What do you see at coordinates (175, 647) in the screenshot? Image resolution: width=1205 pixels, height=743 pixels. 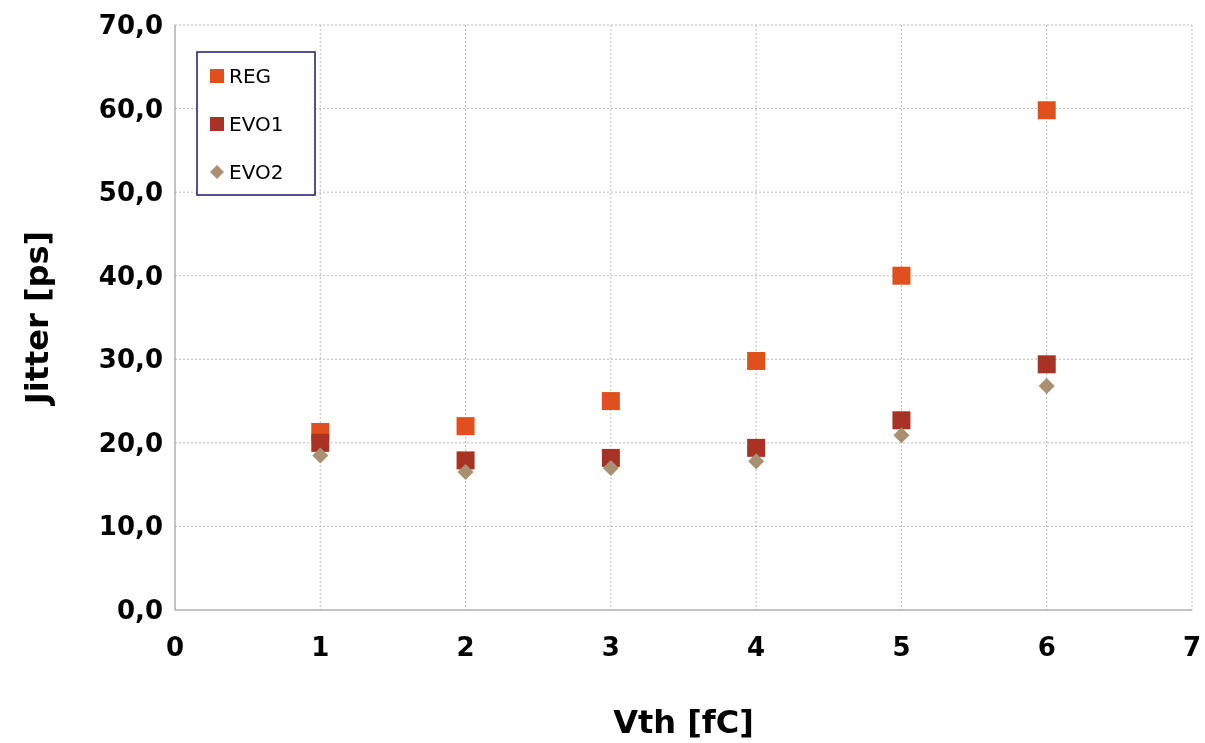 I see `x-tick-label: 0` at bounding box center [175, 647].